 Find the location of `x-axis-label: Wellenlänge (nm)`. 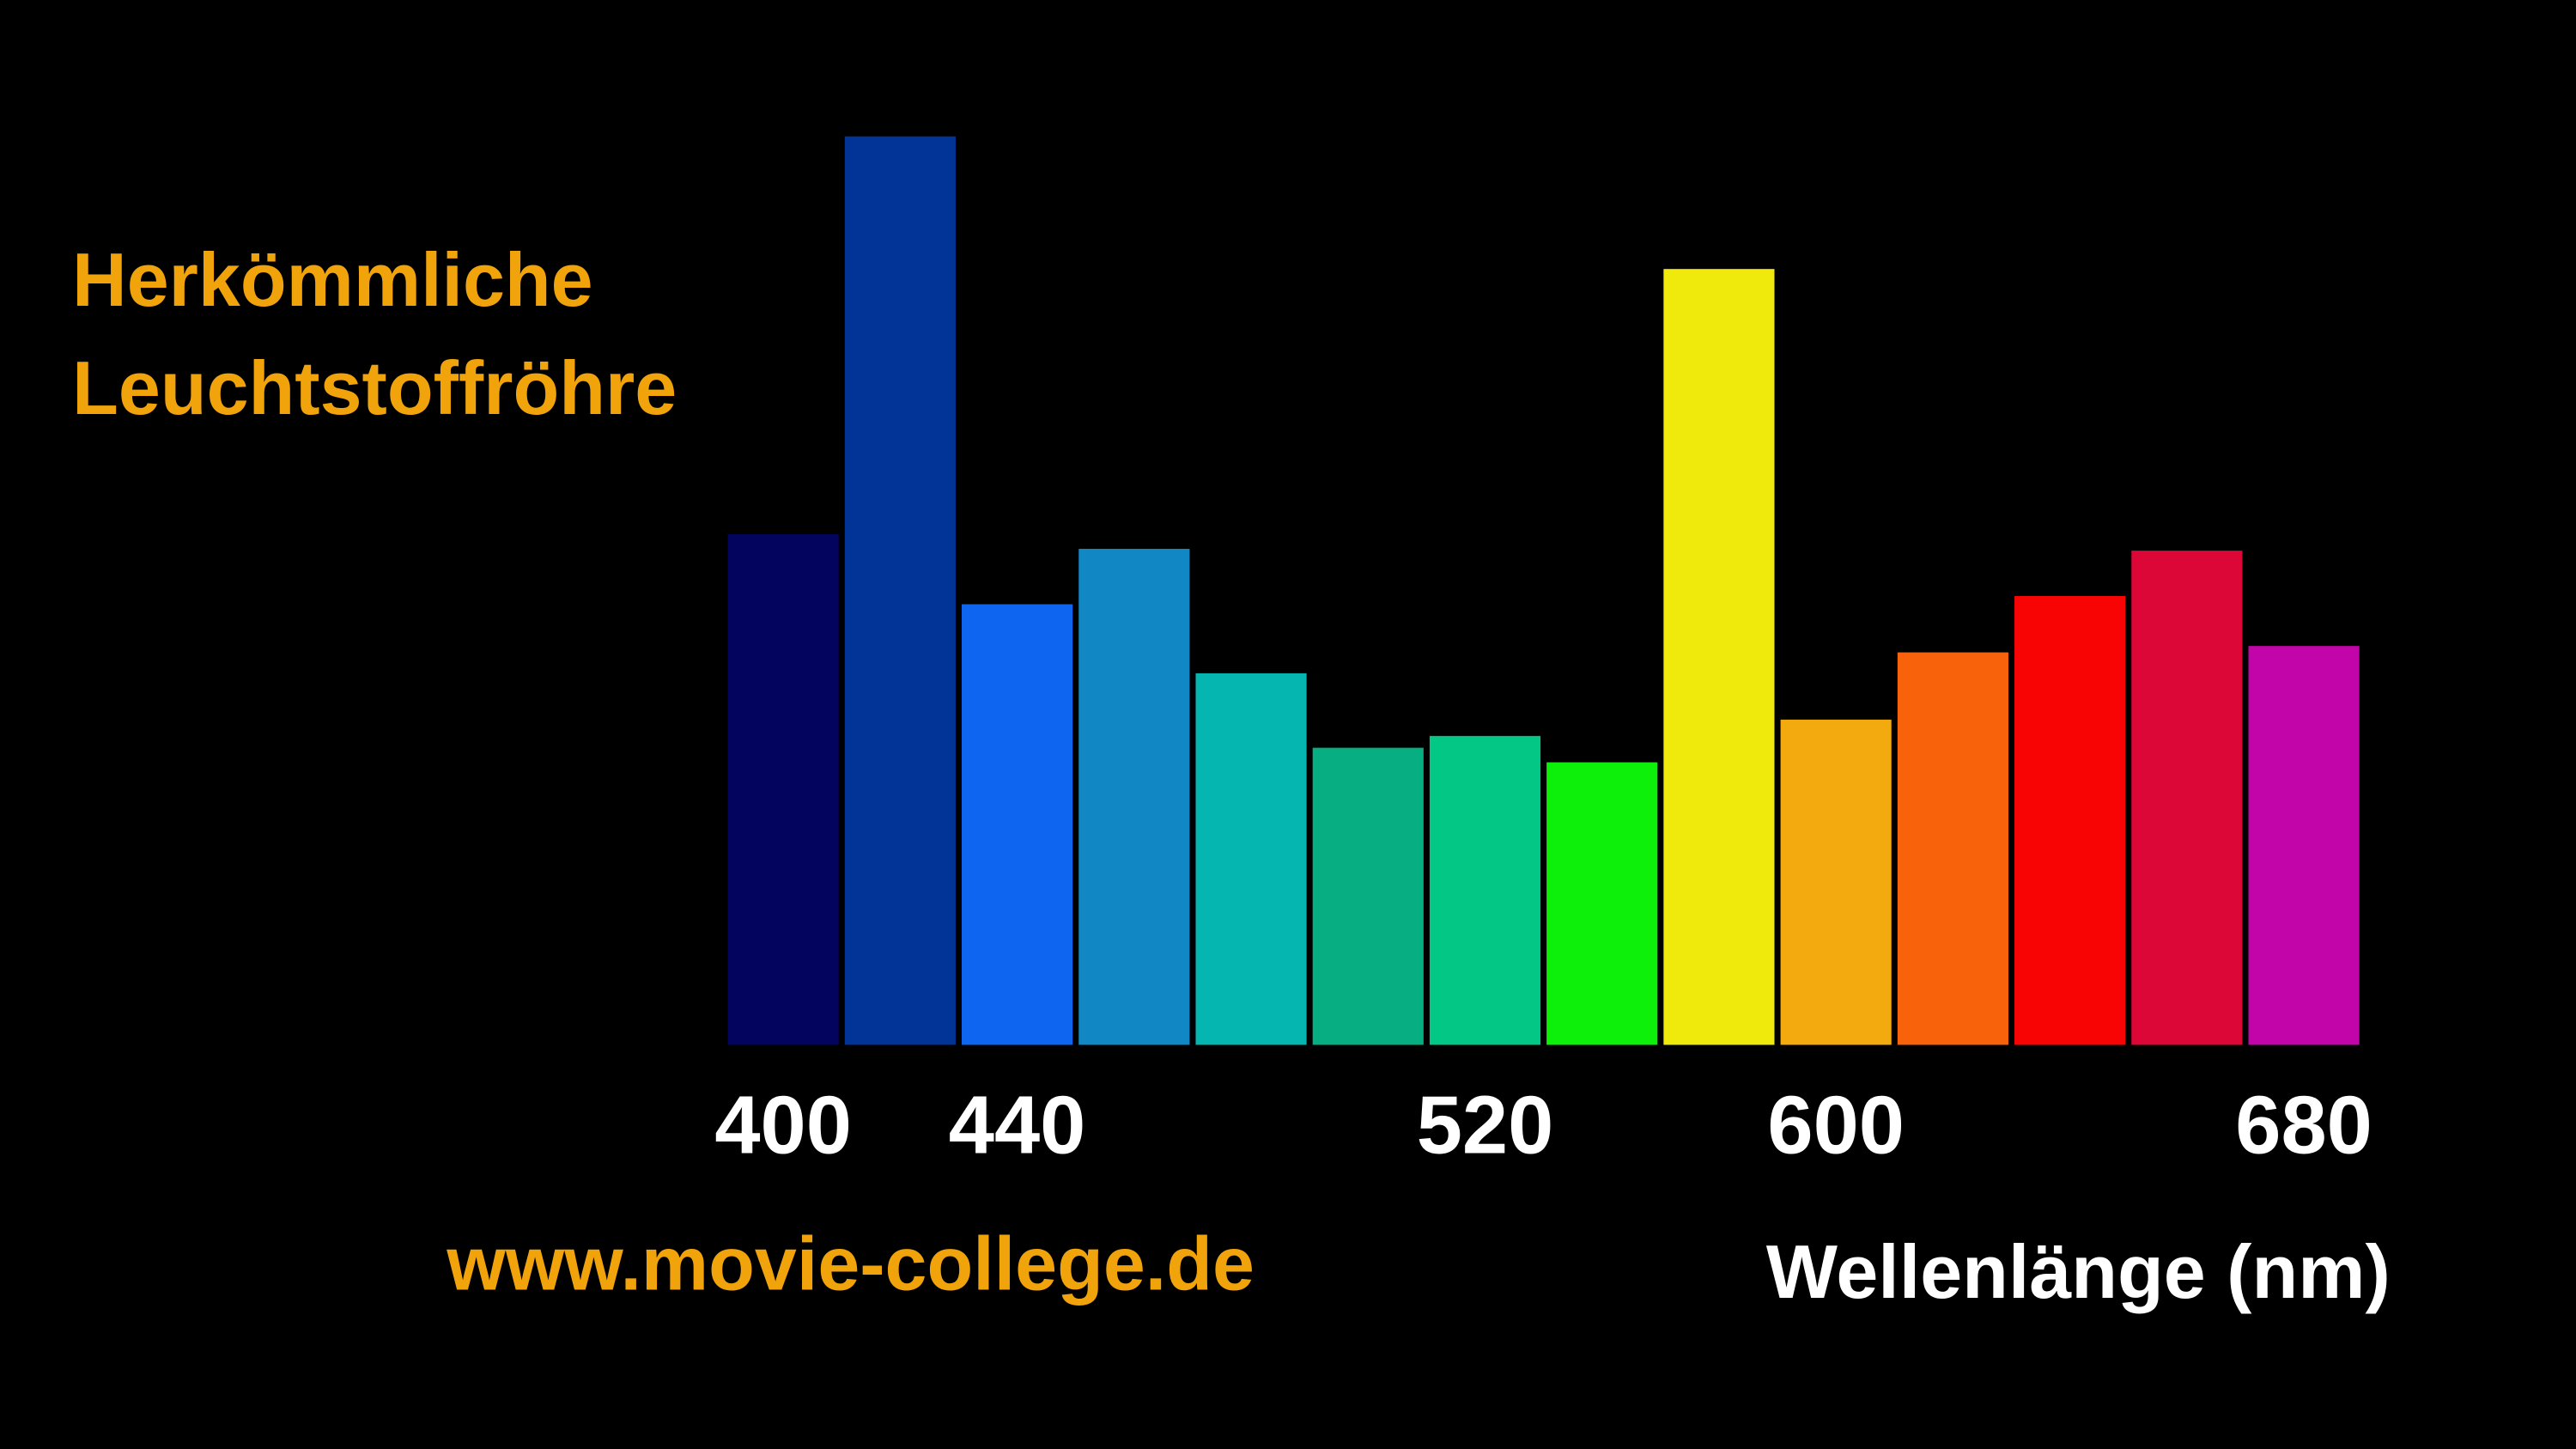

x-axis-label: Wellenlänge (nm) is located at coordinates (2078, 1271).